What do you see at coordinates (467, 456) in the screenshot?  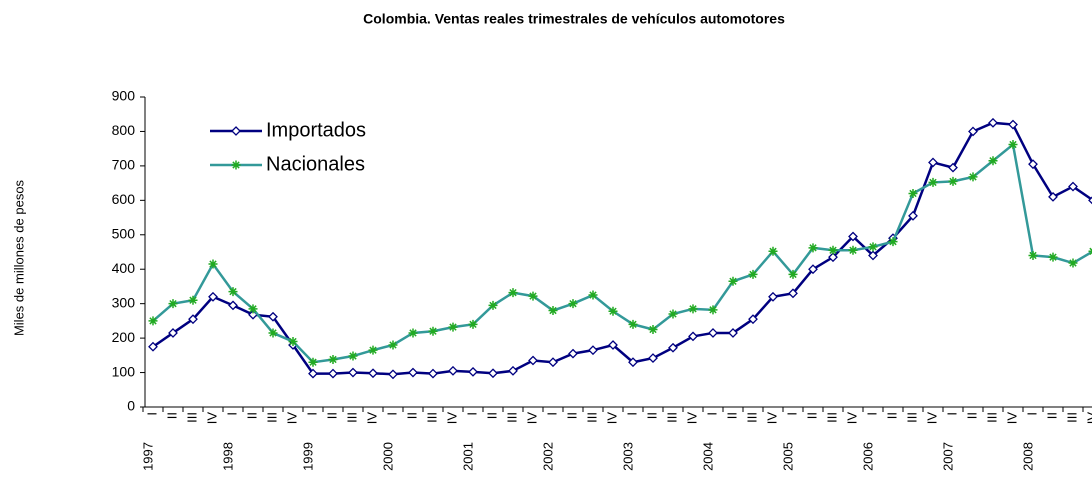 I see `year-label: 2001` at bounding box center [467, 456].